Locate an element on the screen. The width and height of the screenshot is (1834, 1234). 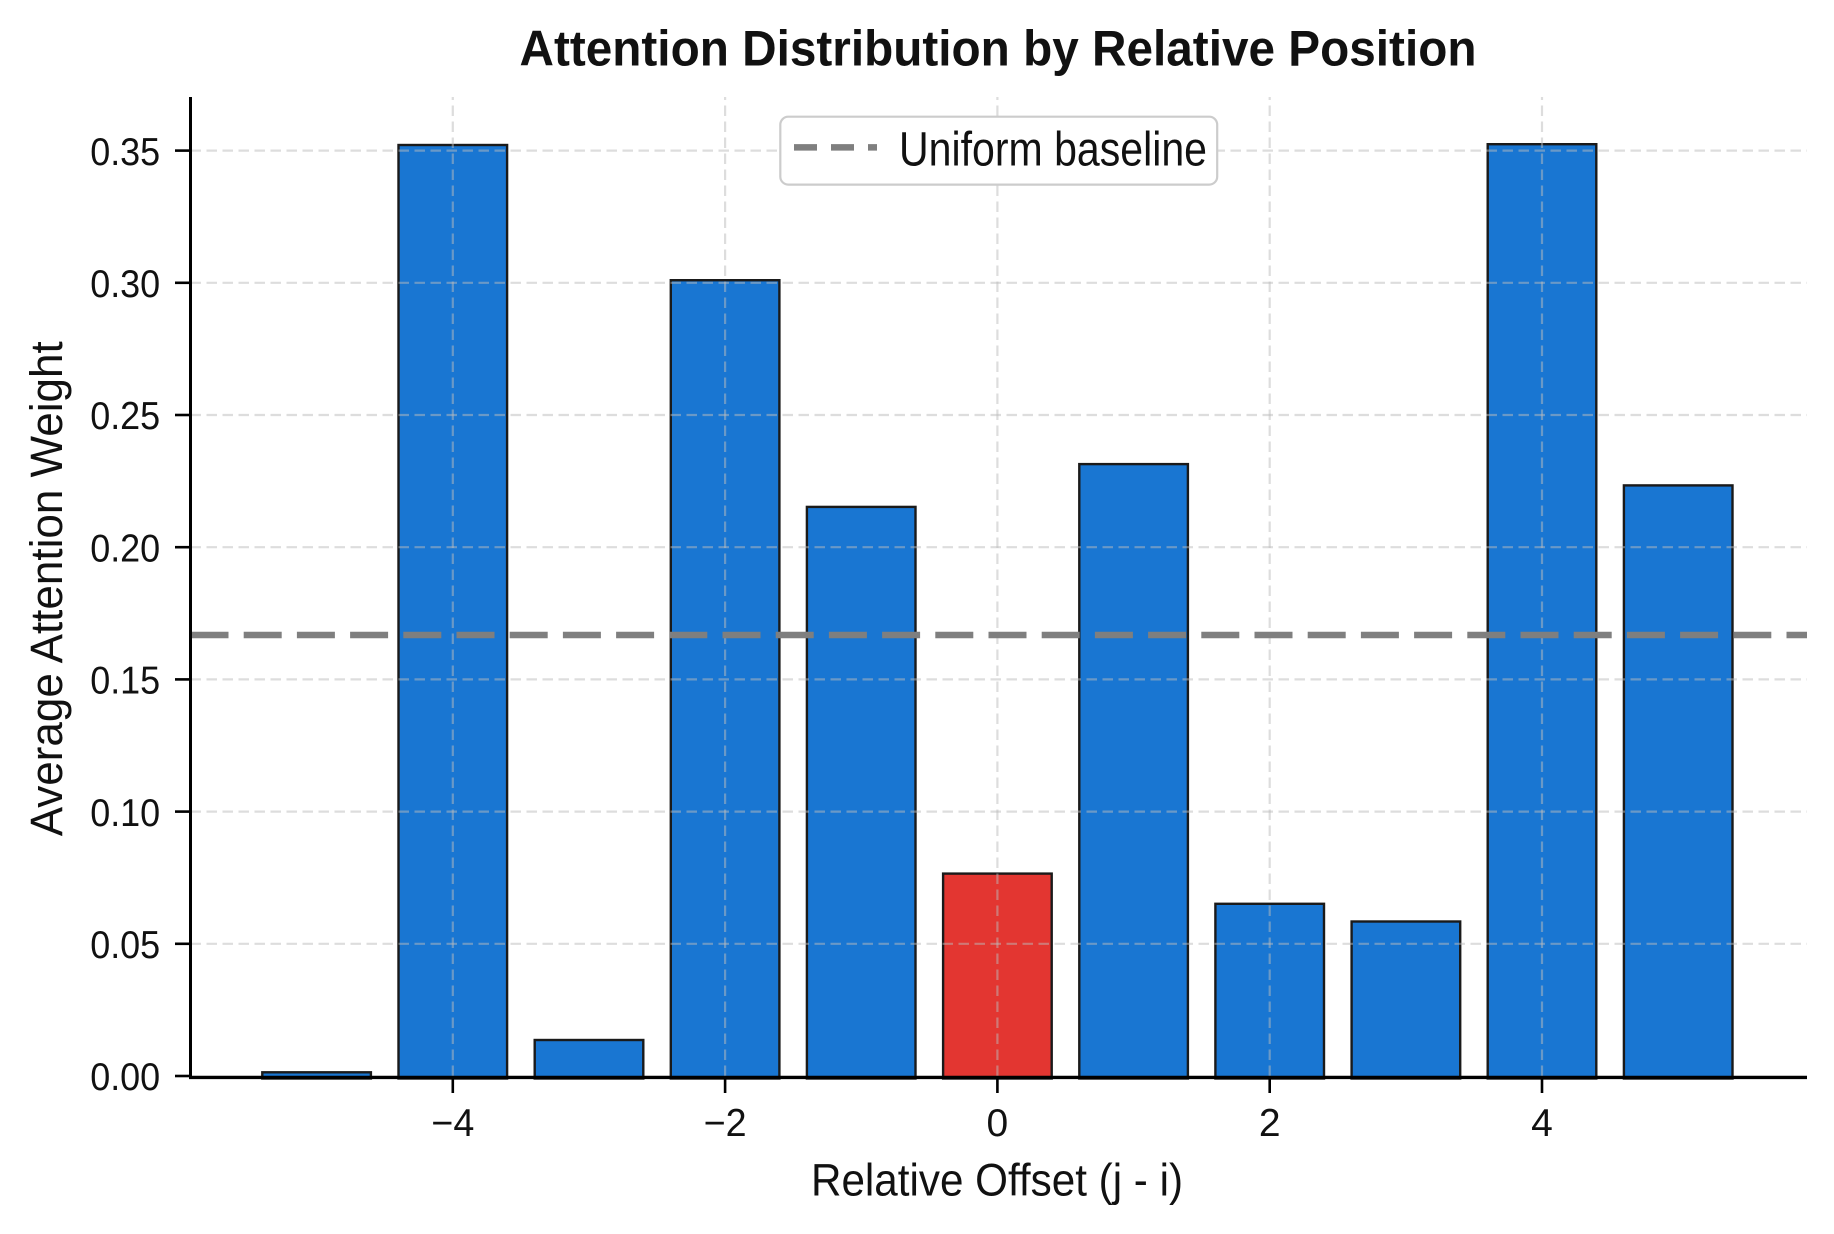
svg-text: Relative Offset (j - i) is located at coordinates (997, 1179).